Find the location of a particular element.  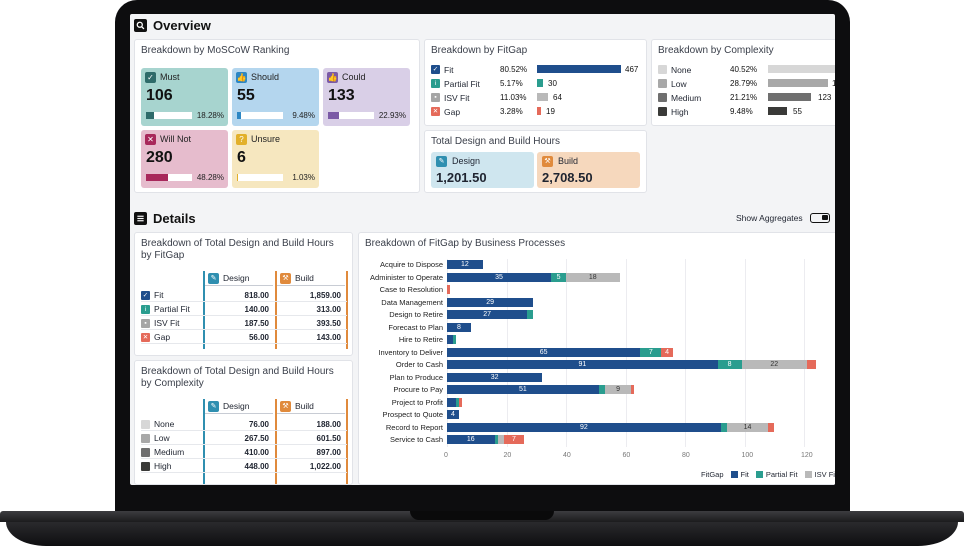

x-tick-label: 60 is located at coordinates (626, 455).